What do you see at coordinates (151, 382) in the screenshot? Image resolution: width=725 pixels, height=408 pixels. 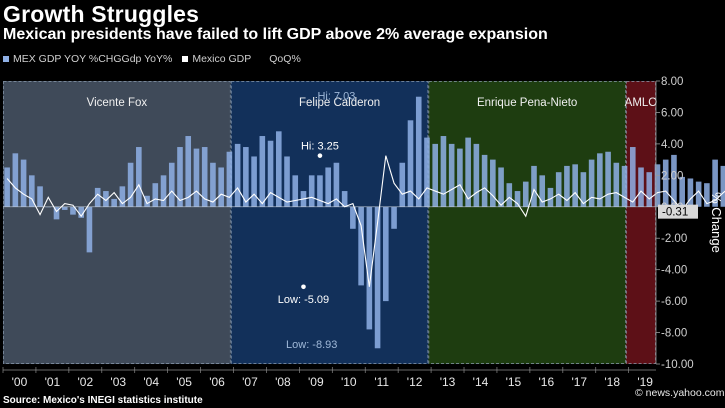 I see `x-tick-label-4: '04` at bounding box center [151, 382].